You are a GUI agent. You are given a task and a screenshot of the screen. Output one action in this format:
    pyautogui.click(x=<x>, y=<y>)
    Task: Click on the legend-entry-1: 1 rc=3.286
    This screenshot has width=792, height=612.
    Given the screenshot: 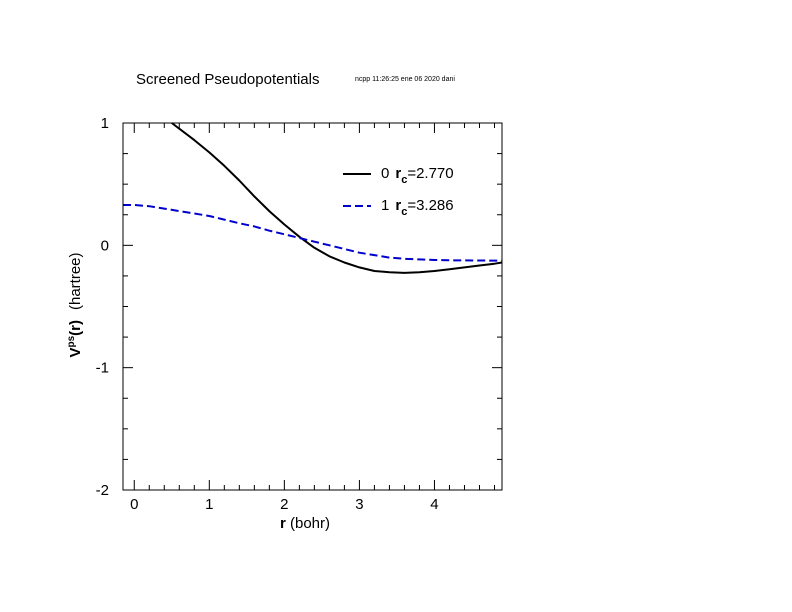 What is the action you would take?
    pyautogui.click(x=417, y=207)
    